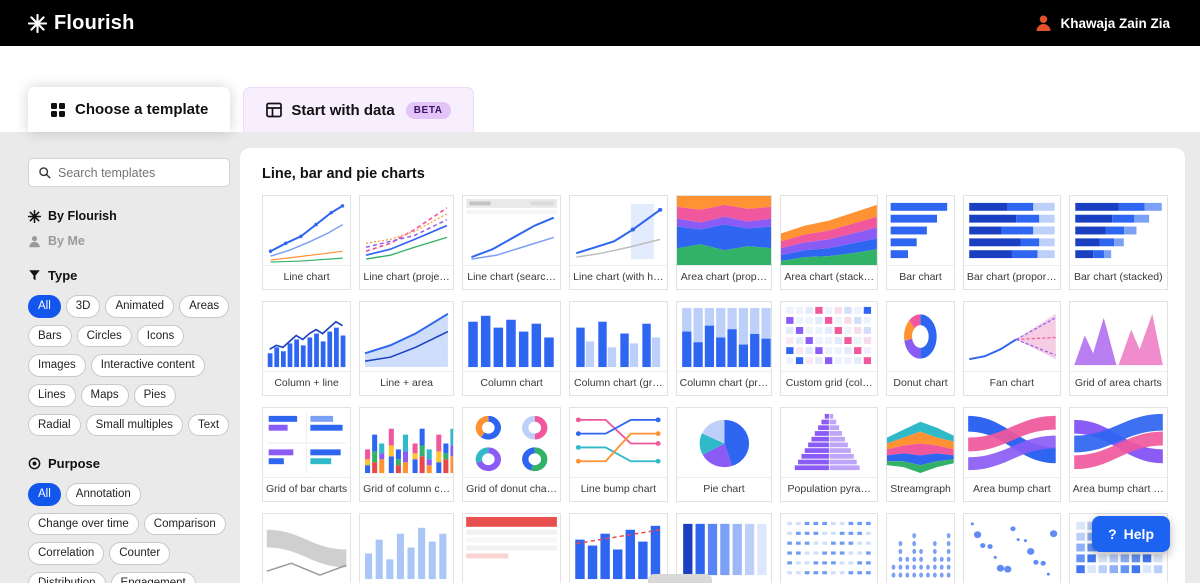 This screenshot has width=1200, height=583. What do you see at coordinates (680, 578) in the screenshot?
I see `scroll-indicator` at bounding box center [680, 578].